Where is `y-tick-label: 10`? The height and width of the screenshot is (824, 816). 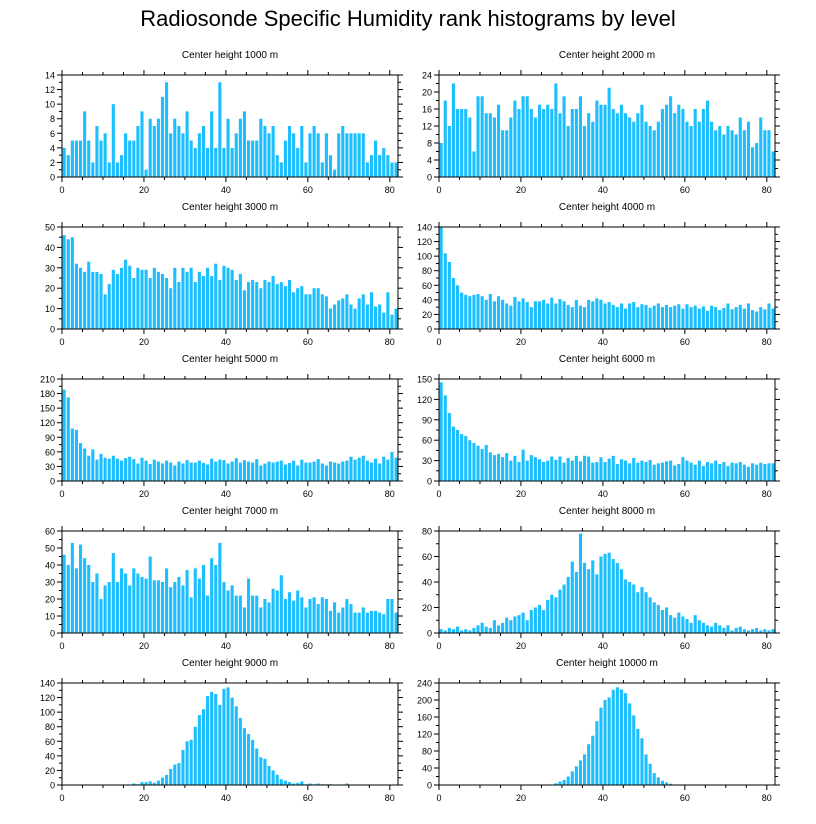
y-tick-label: 10 is located at coordinates (50, 105).